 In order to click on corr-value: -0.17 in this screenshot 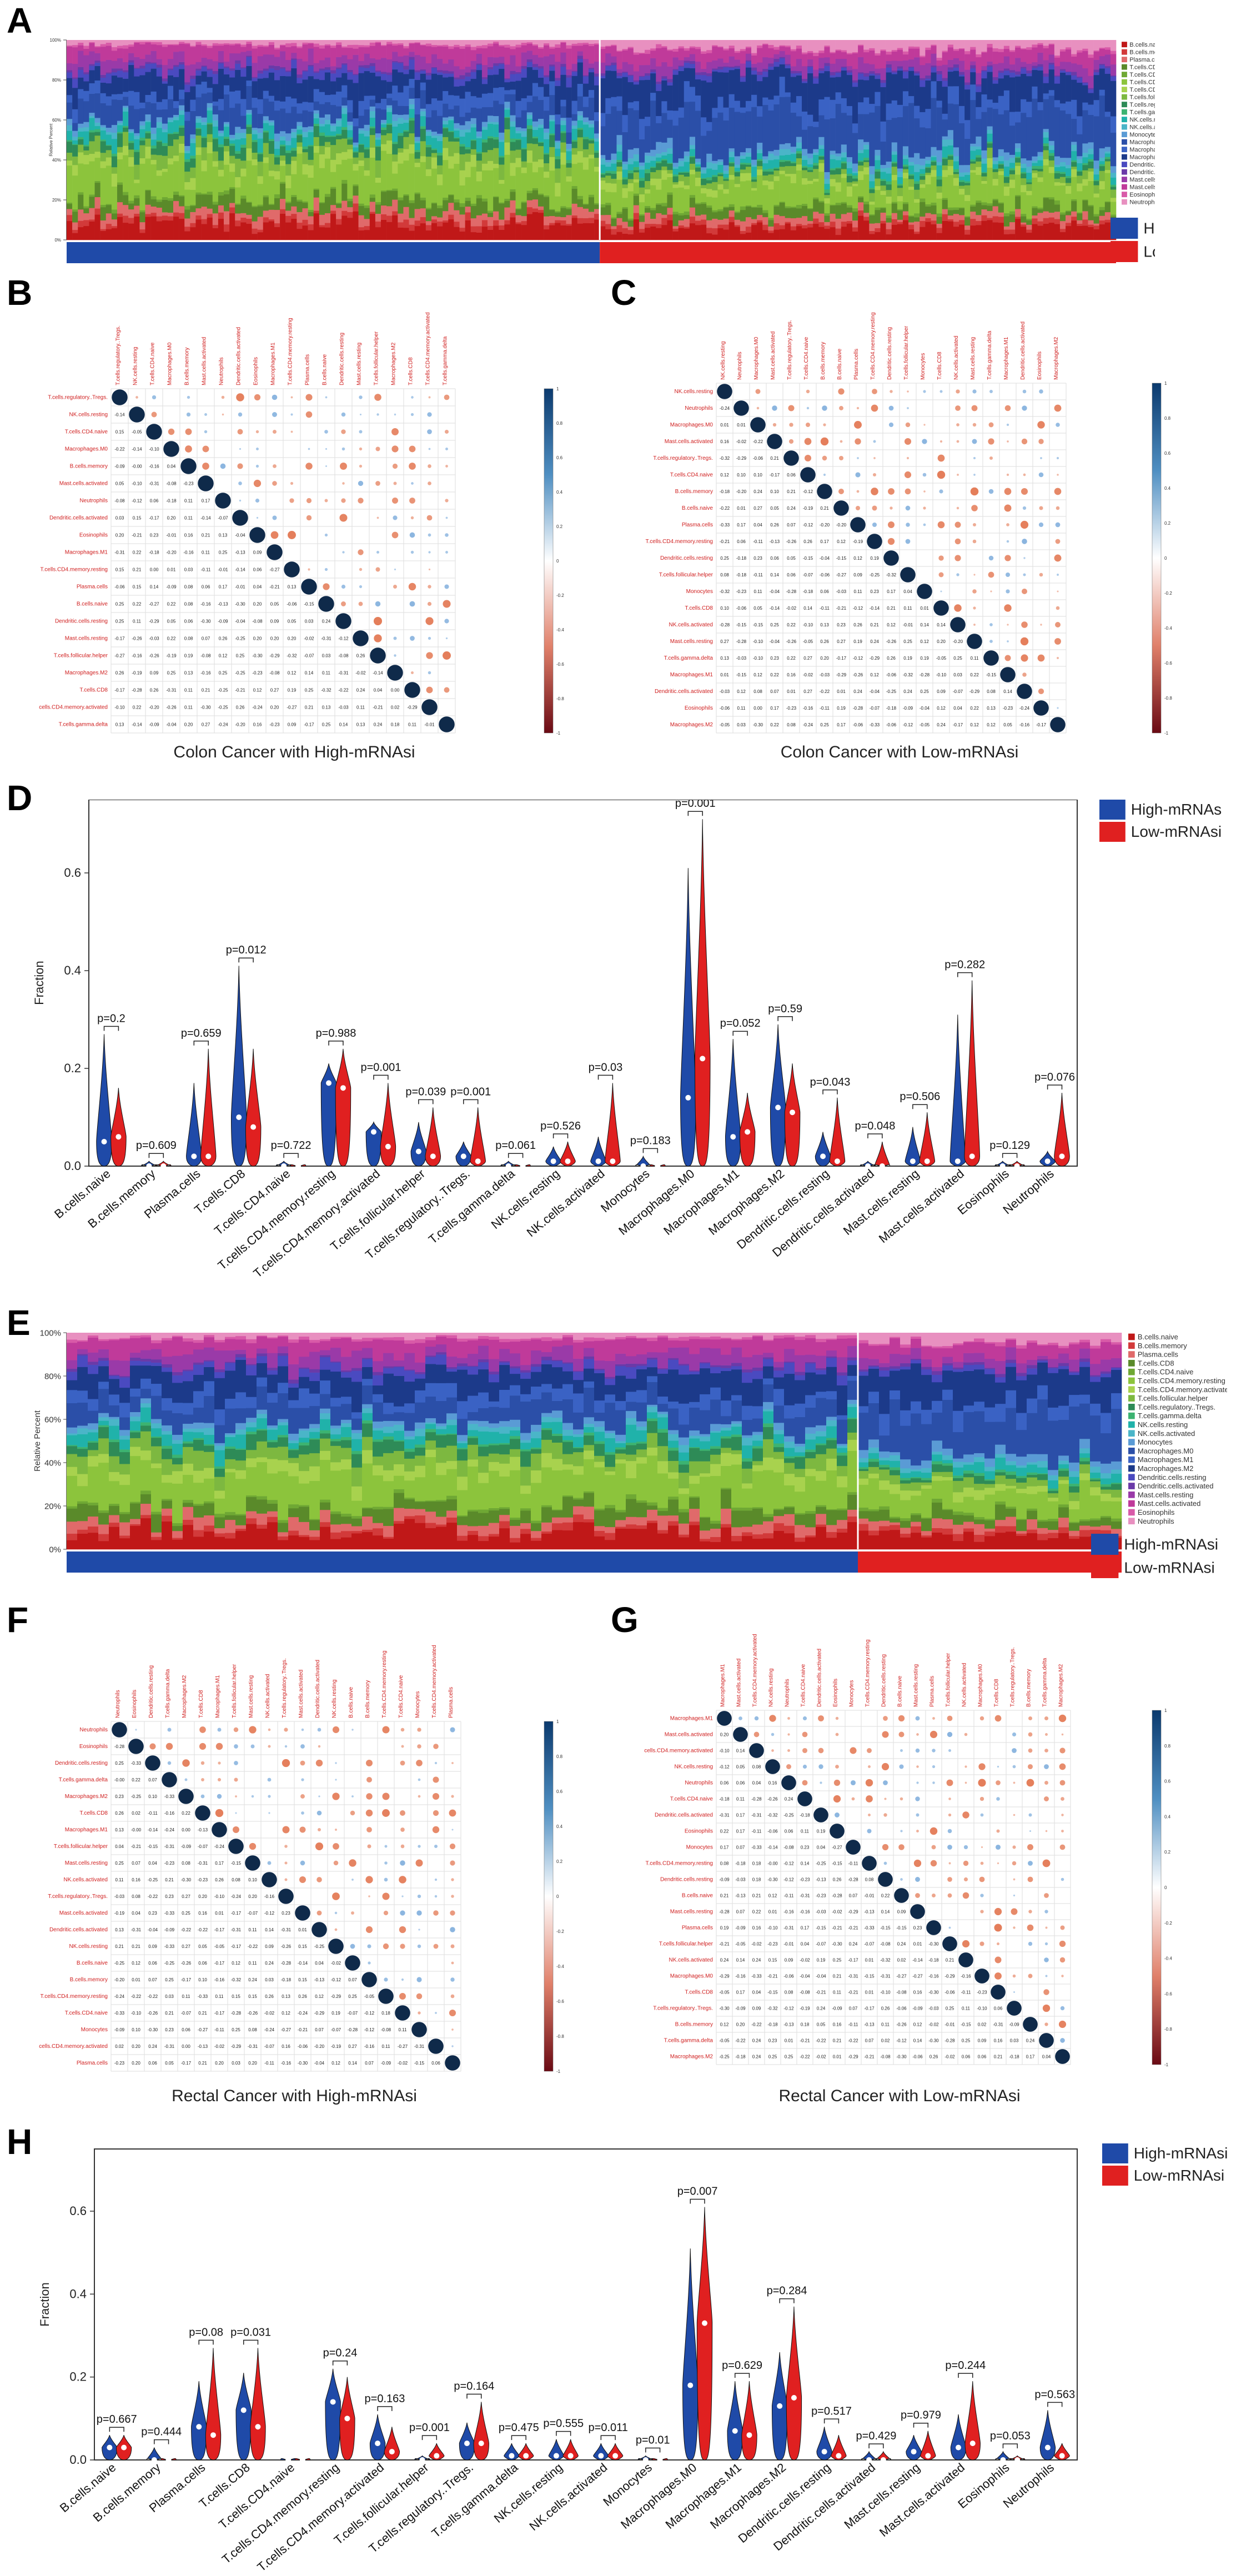, I will do `click(775, 475)`.